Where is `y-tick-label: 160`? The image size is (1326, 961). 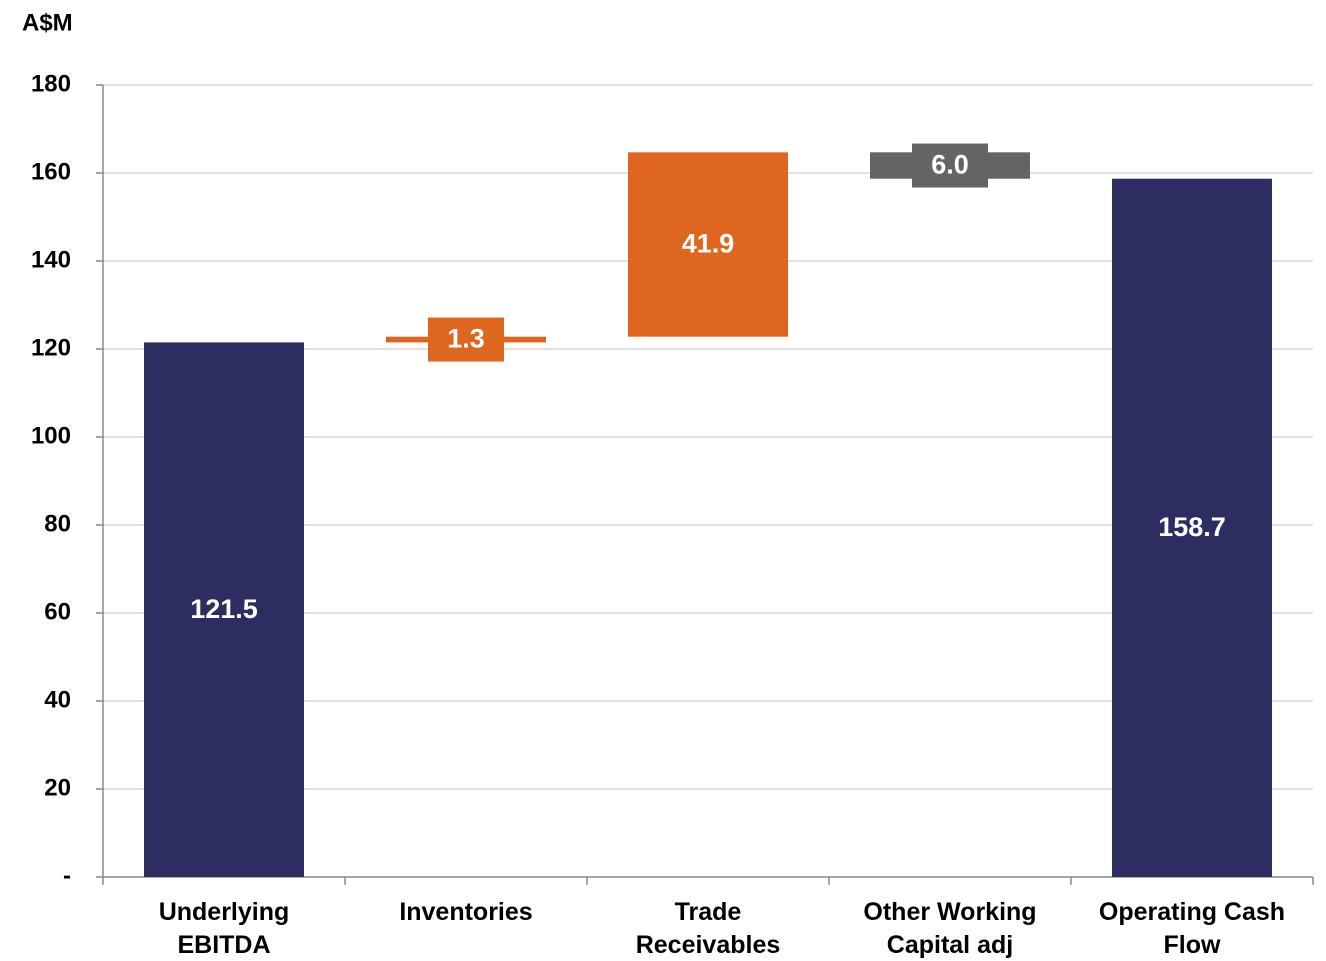 y-tick-label: 160 is located at coordinates (51, 171).